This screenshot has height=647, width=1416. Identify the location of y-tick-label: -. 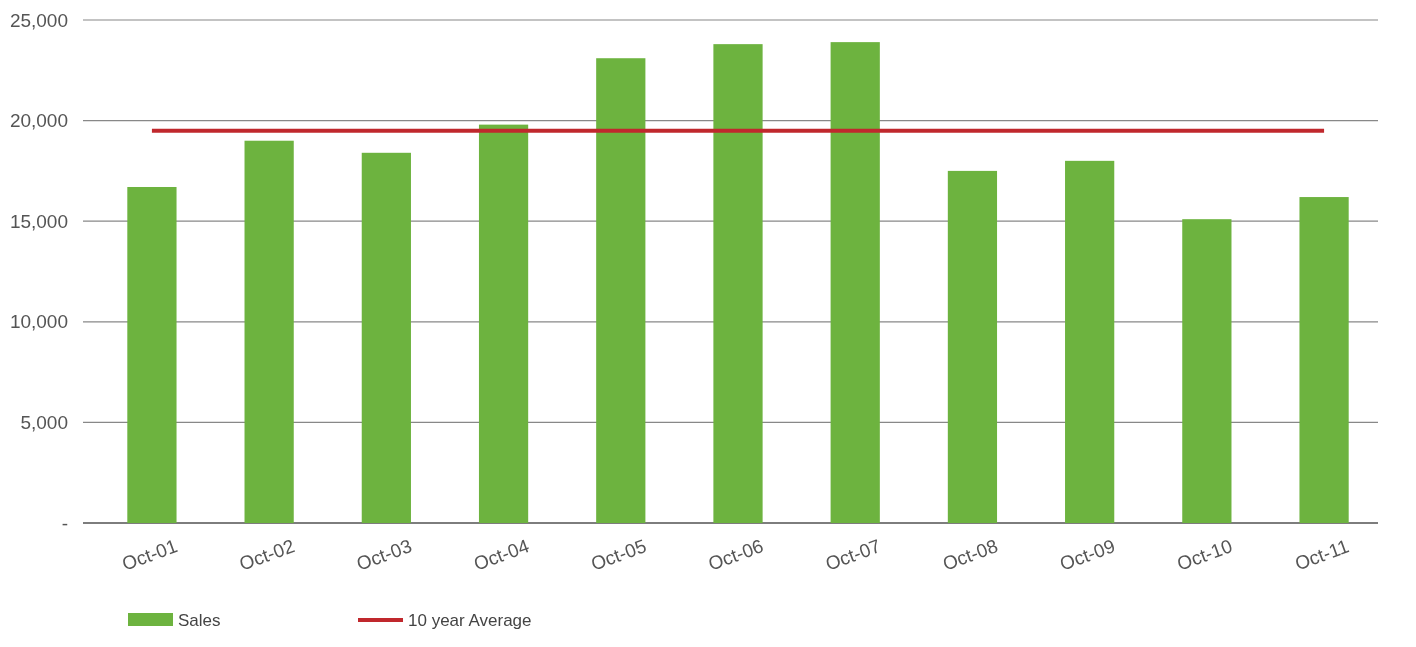
(64, 523).